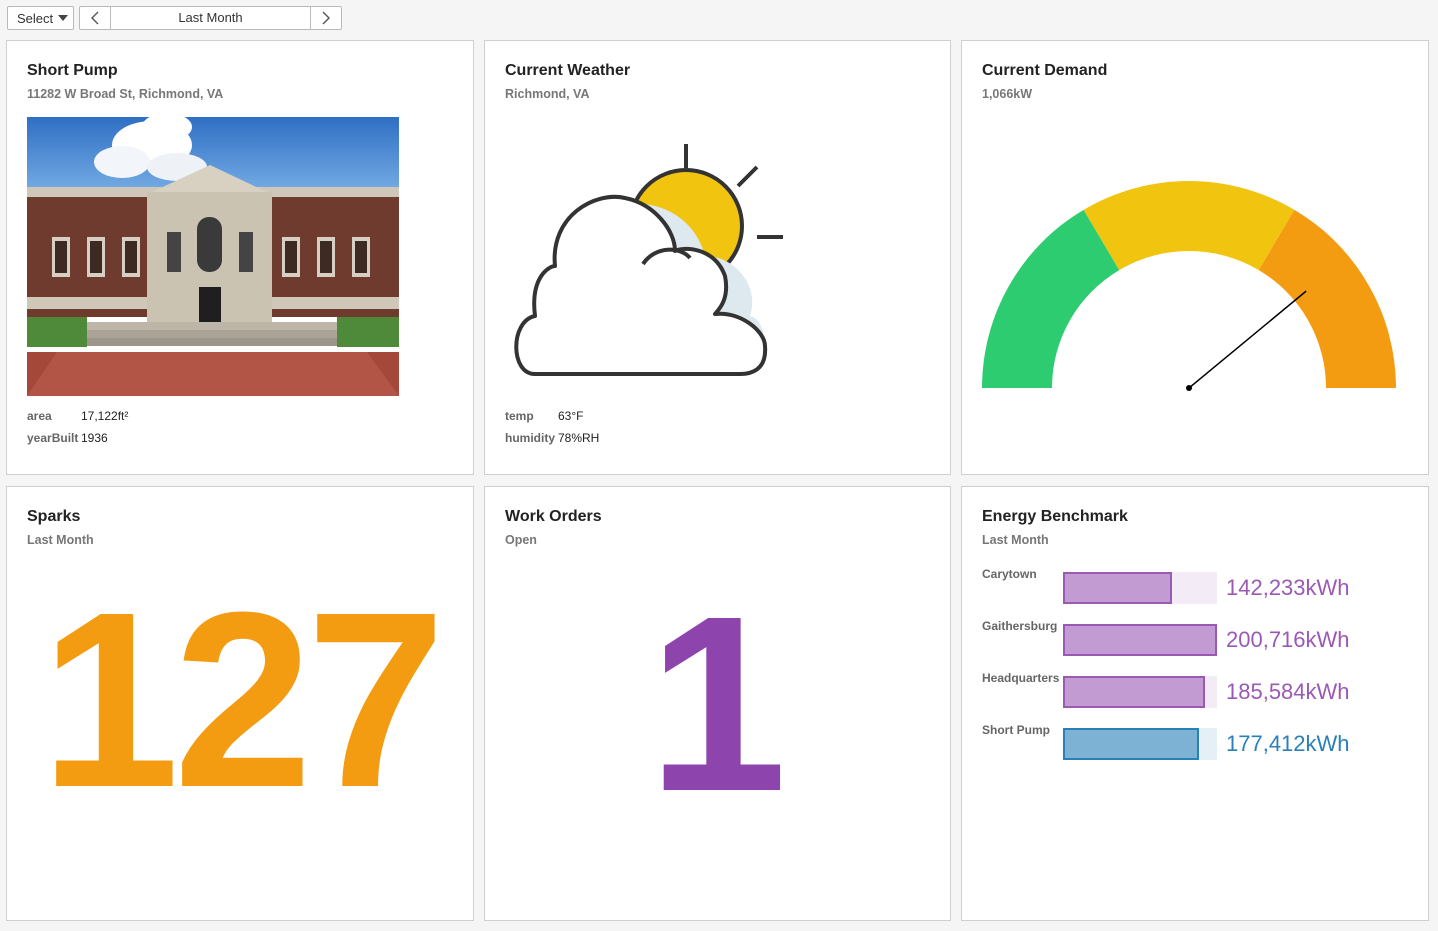 The height and width of the screenshot is (931, 1438). Describe the element at coordinates (1045, 70) in the screenshot. I see `demand-title: Current Demand` at that location.